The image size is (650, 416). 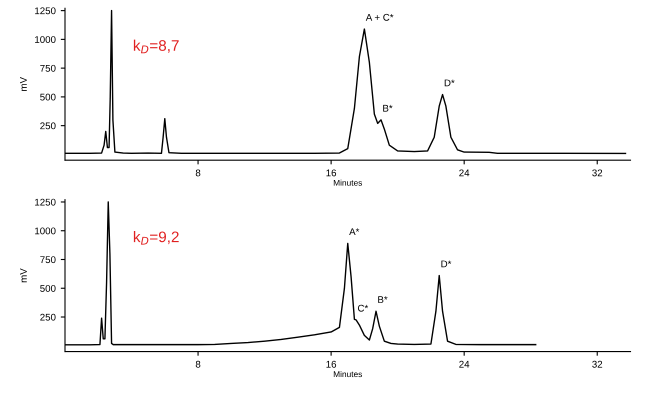 What do you see at coordinates (156, 238) in the screenshot?
I see `annotation: k$_{D}$=9,2` at bounding box center [156, 238].